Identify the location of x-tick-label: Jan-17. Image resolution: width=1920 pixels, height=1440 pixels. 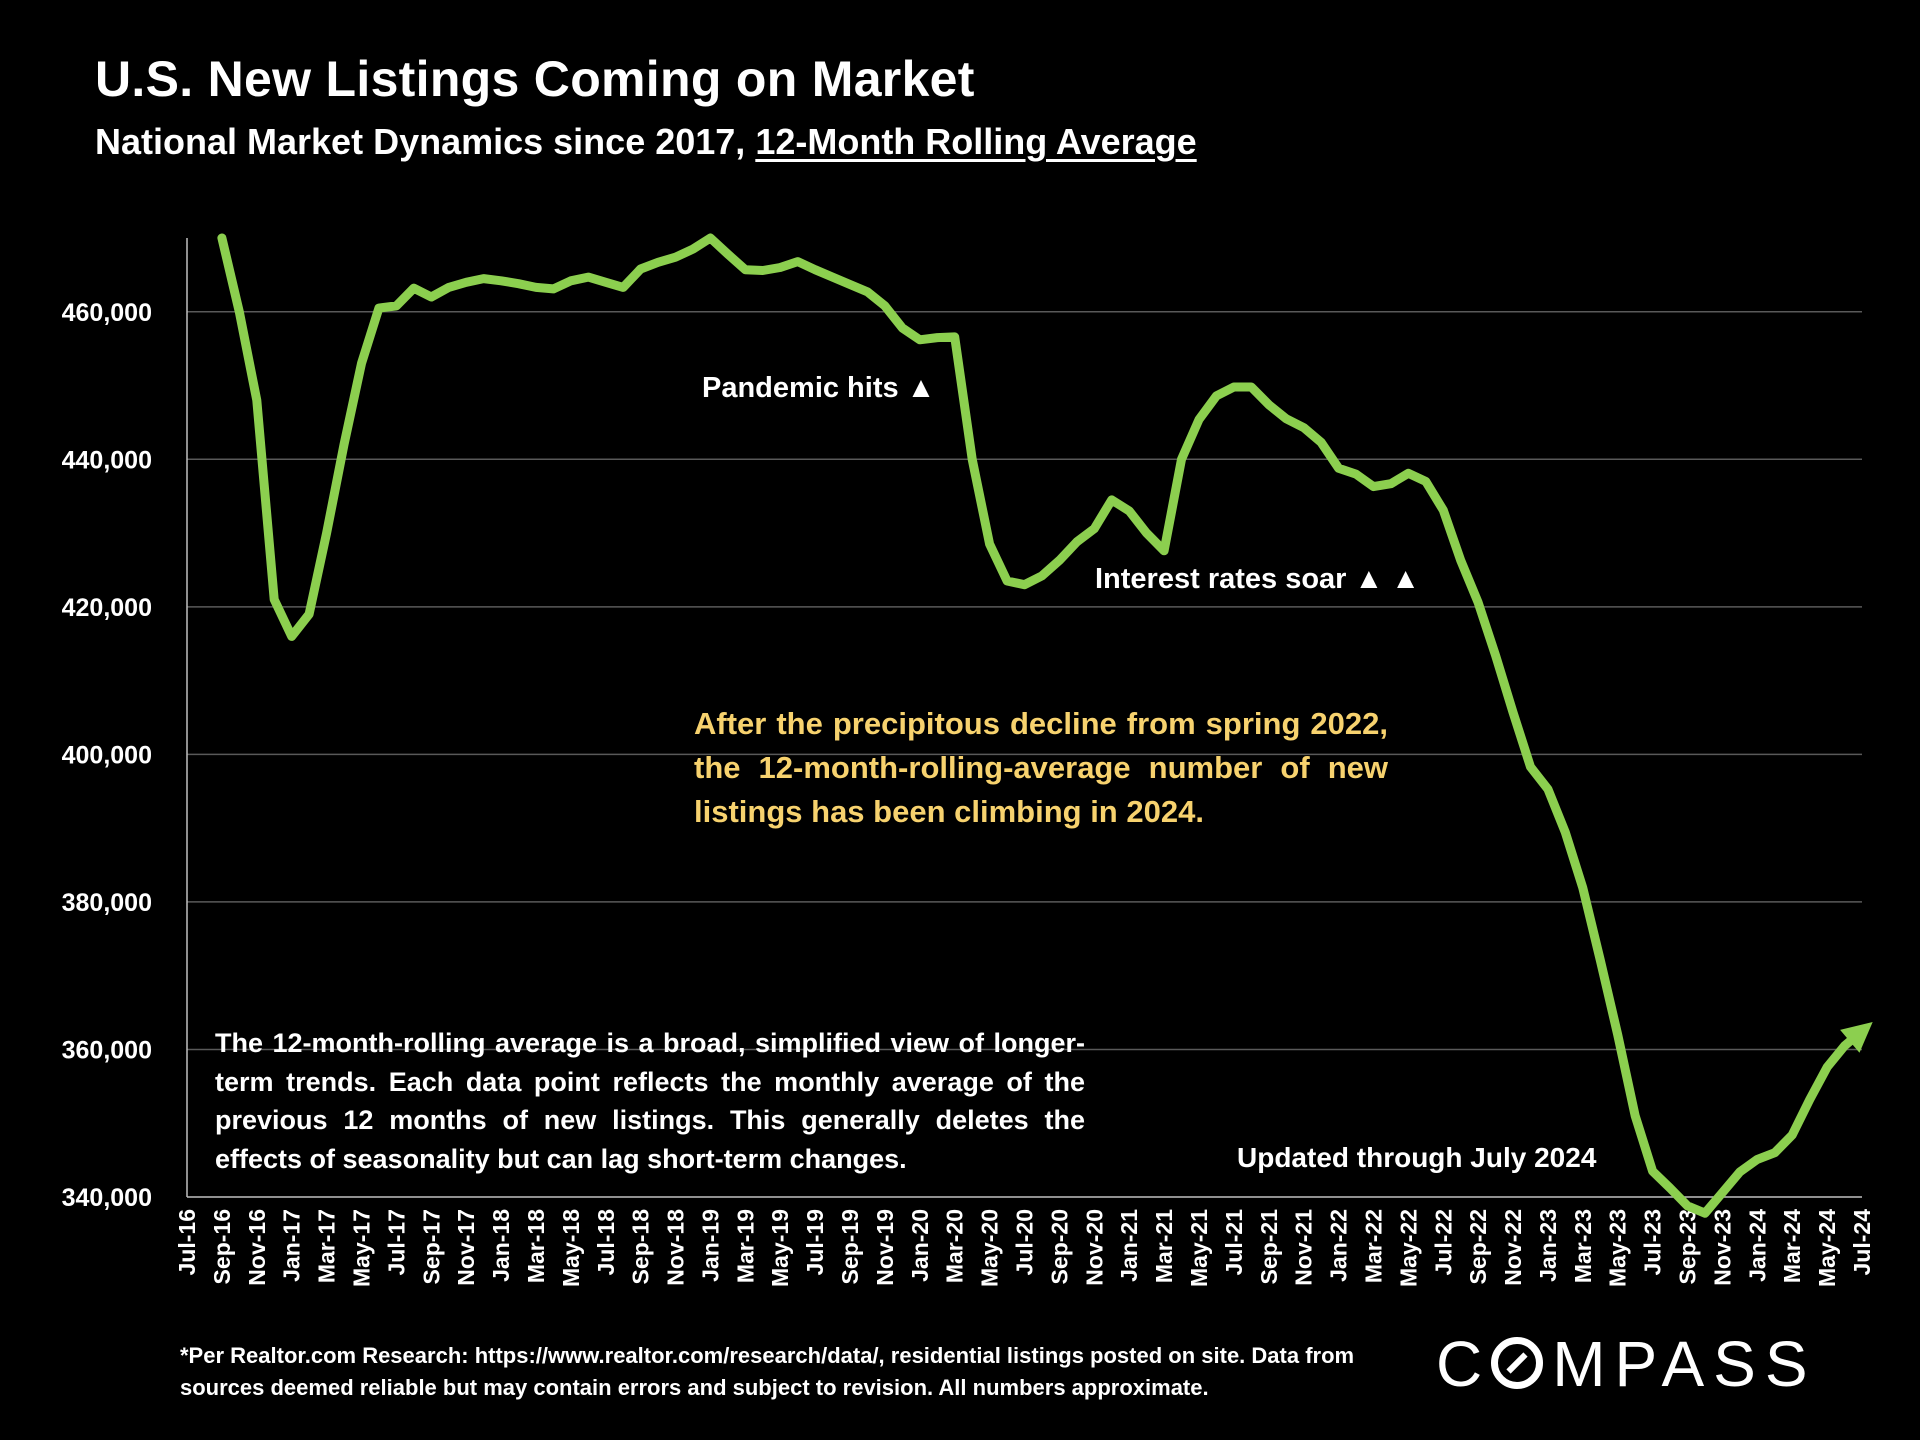
(292, 1245).